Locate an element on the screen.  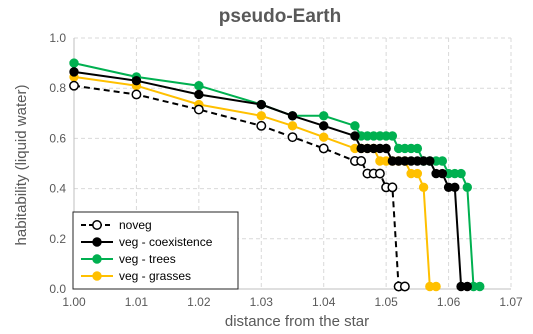
y-tick-label: 0.0 is located at coordinates (57, 289).